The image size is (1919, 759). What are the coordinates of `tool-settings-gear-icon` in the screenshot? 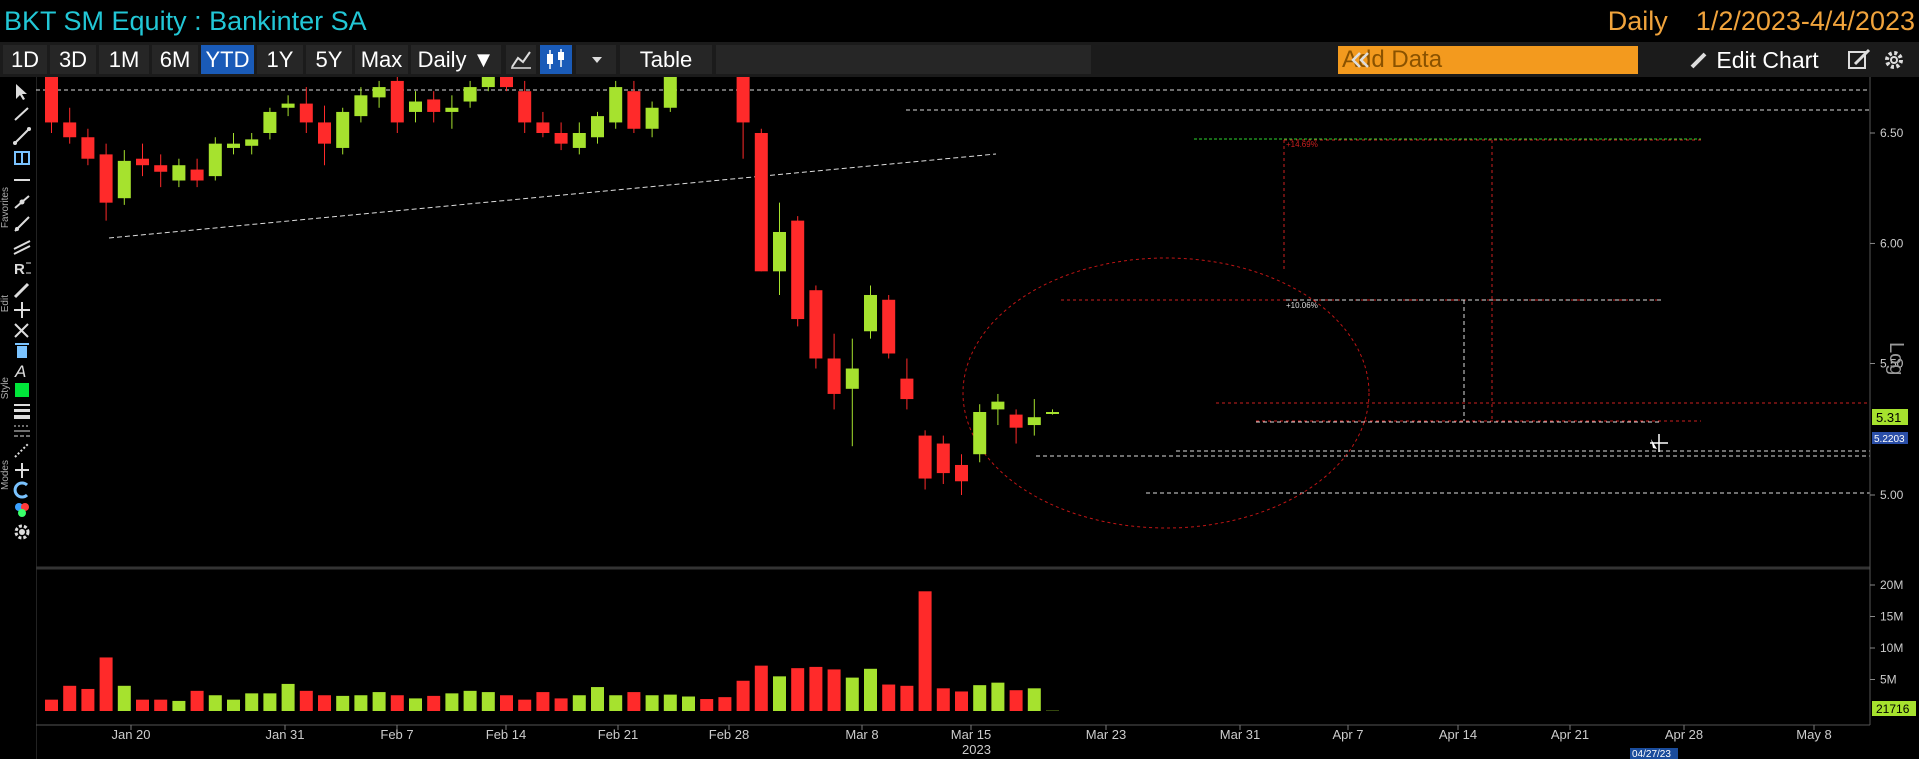 It's located at (22, 532).